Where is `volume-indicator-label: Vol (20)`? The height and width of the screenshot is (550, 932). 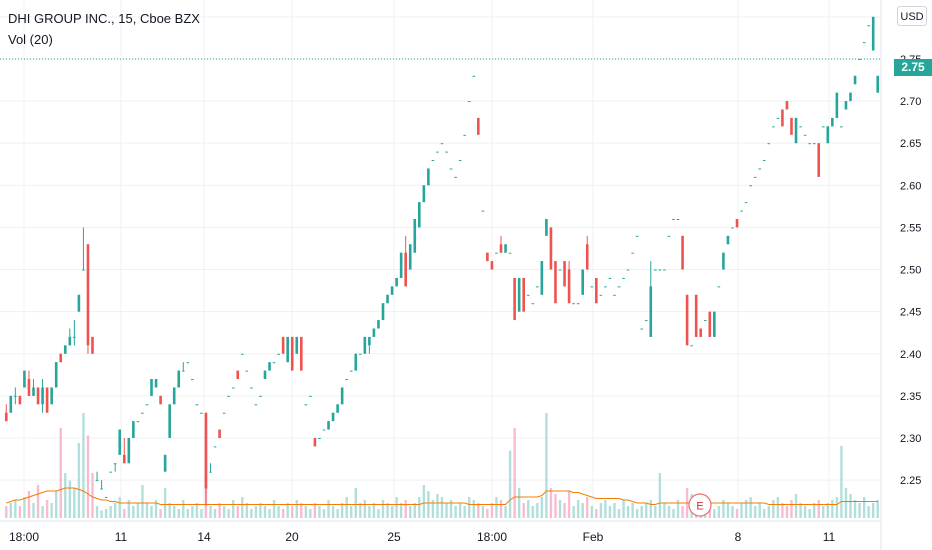 volume-indicator-label: Vol (20) is located at coordinates (30, 39).